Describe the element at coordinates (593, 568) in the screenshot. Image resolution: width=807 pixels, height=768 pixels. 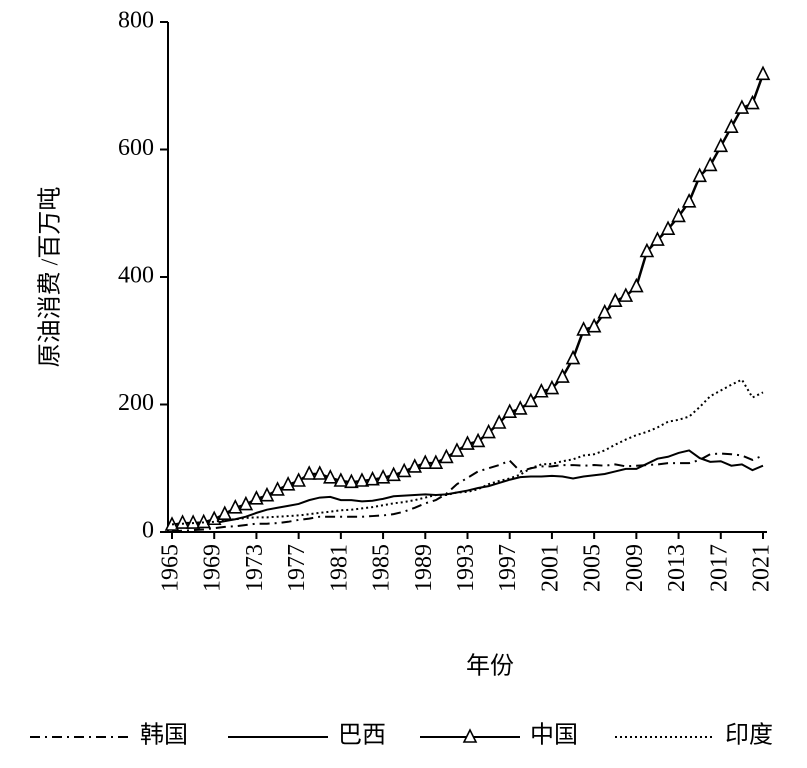
I see `x-tick-label: 2005` at that location.